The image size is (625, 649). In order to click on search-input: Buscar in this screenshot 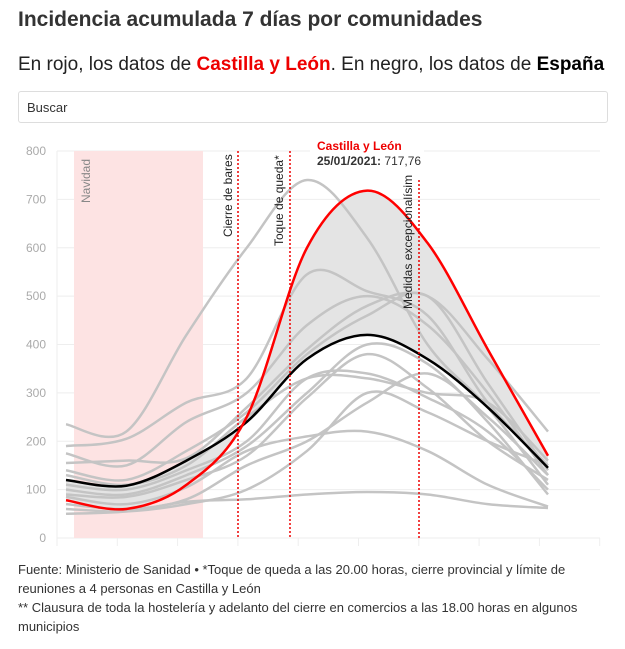, I will do `click(313, 107)`.